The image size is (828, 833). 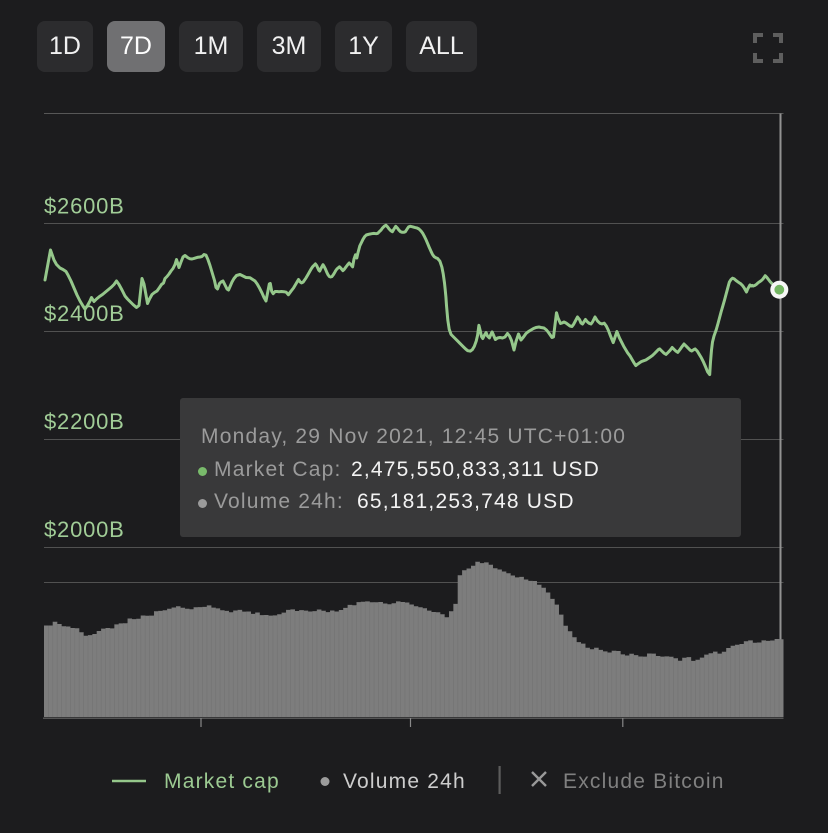 What do you see at coordinates (84, 529) in the screenshot?
I see `svg-text: $2000B` at bounding box center [84, 529].